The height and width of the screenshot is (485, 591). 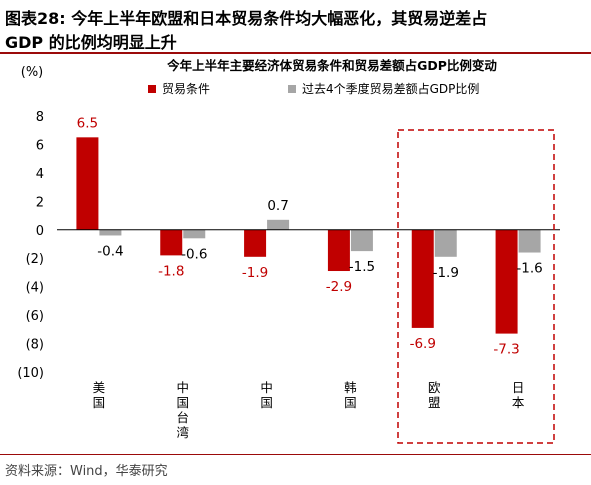 I want to click on x-tick-label: 韩国, so click(x=350, y=395).